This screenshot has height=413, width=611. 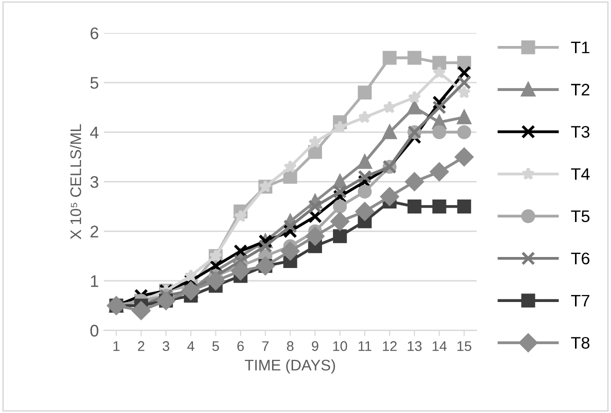 What do you see at coordinates (290, 346) in the screenshot?
I see `x-tick-label: 8` at bounding box center [290, 346].